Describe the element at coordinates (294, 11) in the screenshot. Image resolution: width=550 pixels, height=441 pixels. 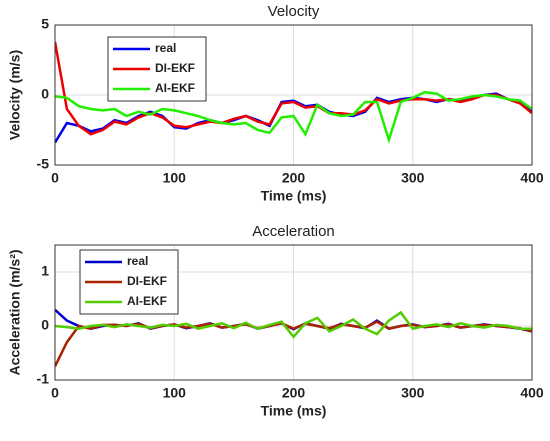
I see `chart-title: Velocity` at that location.